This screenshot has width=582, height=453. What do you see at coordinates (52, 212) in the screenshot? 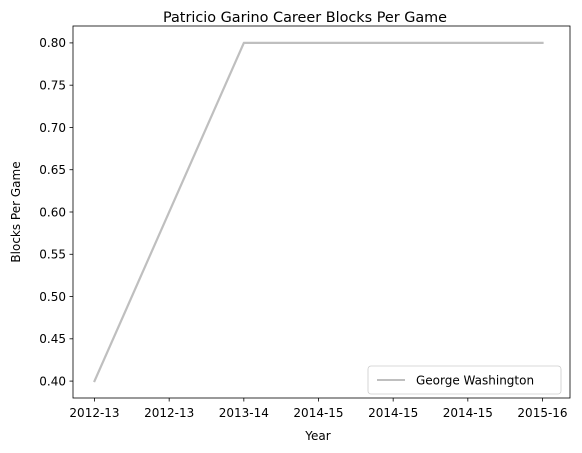
I see `y-tick-label: 0.60` at bounding box center [52, 212].